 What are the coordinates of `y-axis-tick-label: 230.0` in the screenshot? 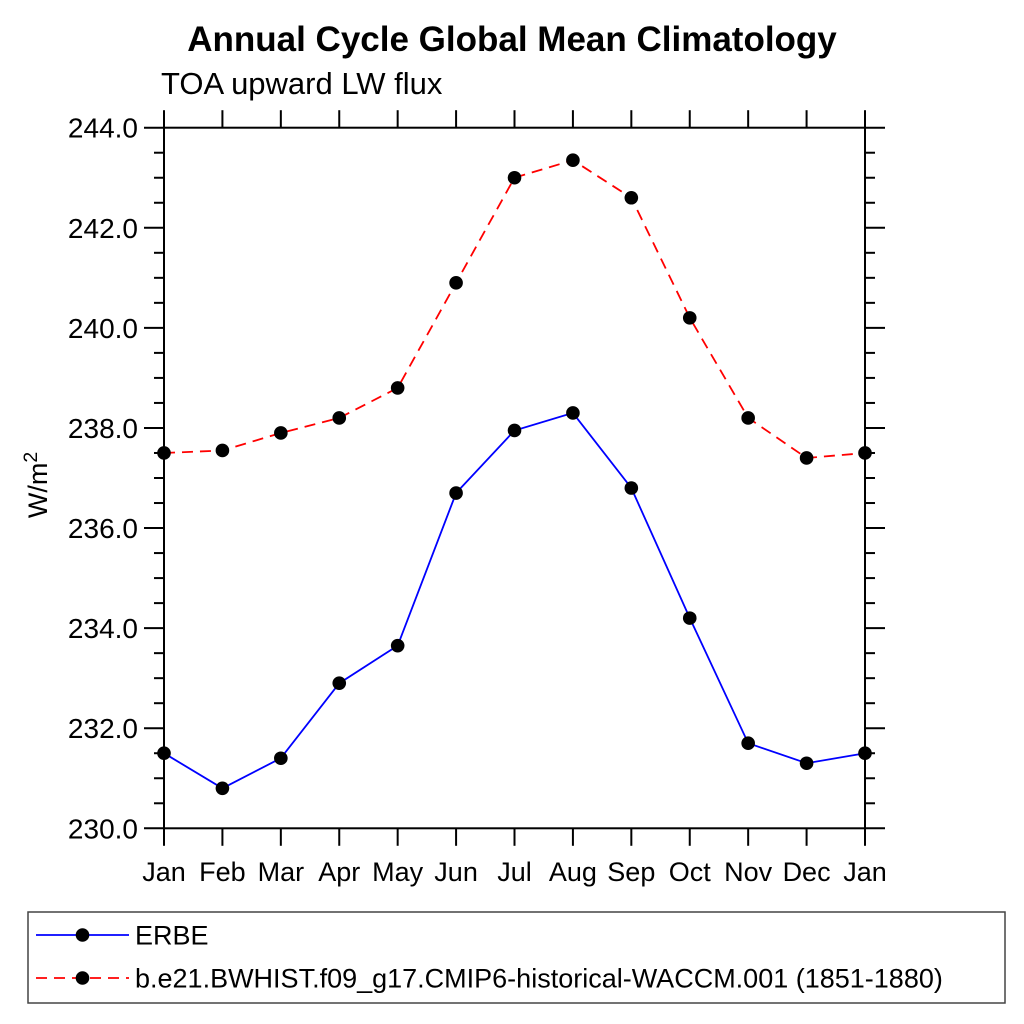 It's located at (103, 828).